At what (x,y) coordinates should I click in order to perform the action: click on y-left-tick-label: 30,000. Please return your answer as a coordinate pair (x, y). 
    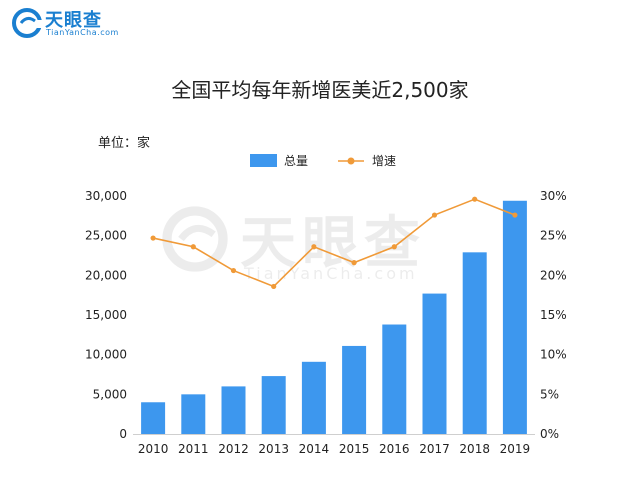
    Looking at the image, I should click on (106, 196).